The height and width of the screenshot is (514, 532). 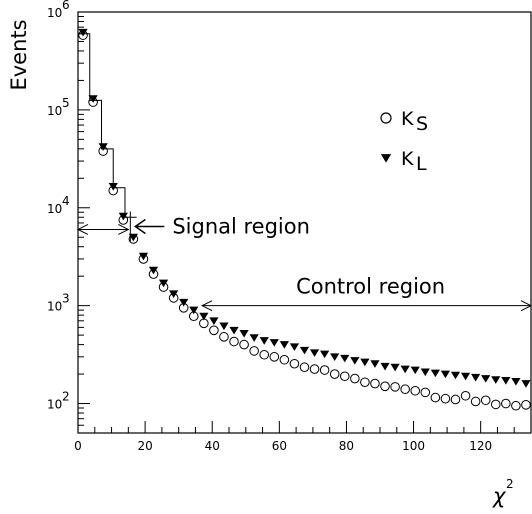 What do you see at coordinates (404, 141) in the screenshot?
I see `legend: K SK L` at bounding box center [404, 141].